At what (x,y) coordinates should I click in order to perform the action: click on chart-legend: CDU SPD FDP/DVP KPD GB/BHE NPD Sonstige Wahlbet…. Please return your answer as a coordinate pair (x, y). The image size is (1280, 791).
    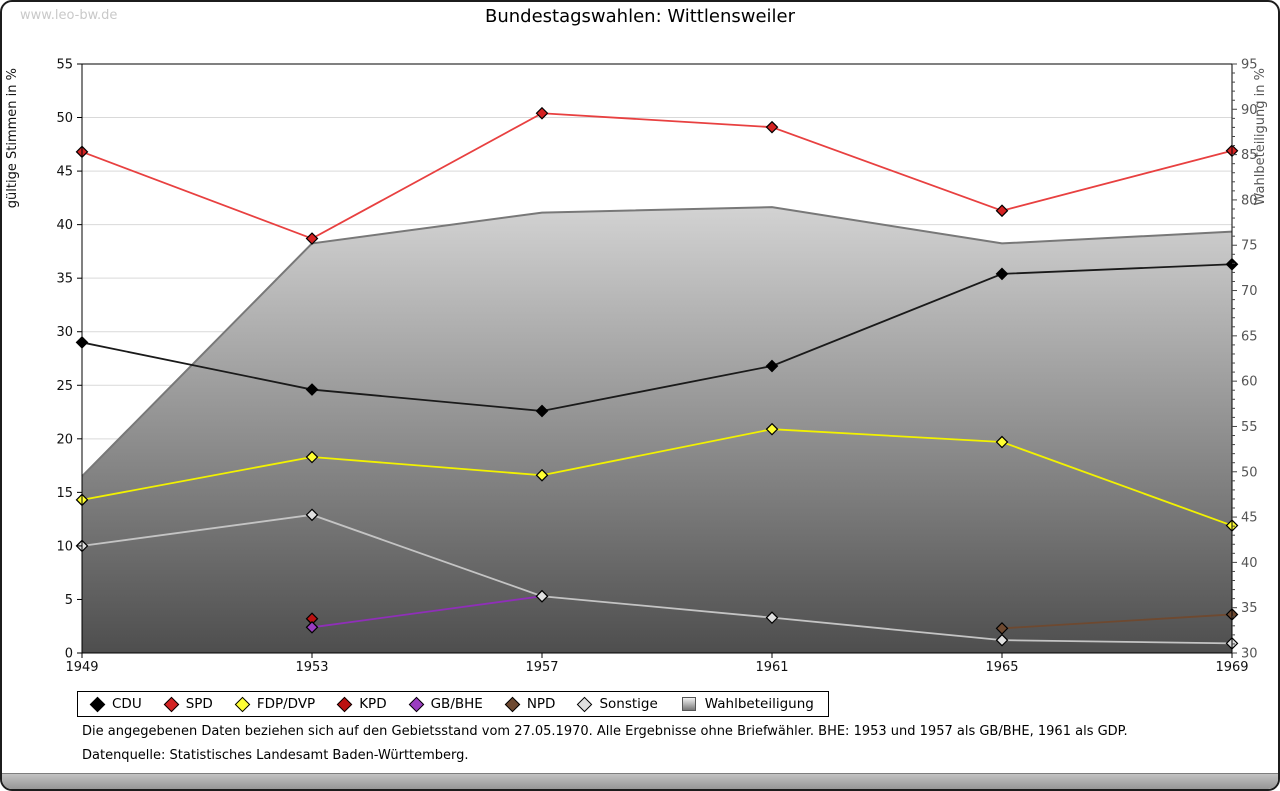
    Looking at the image, I should click on (453, 704).